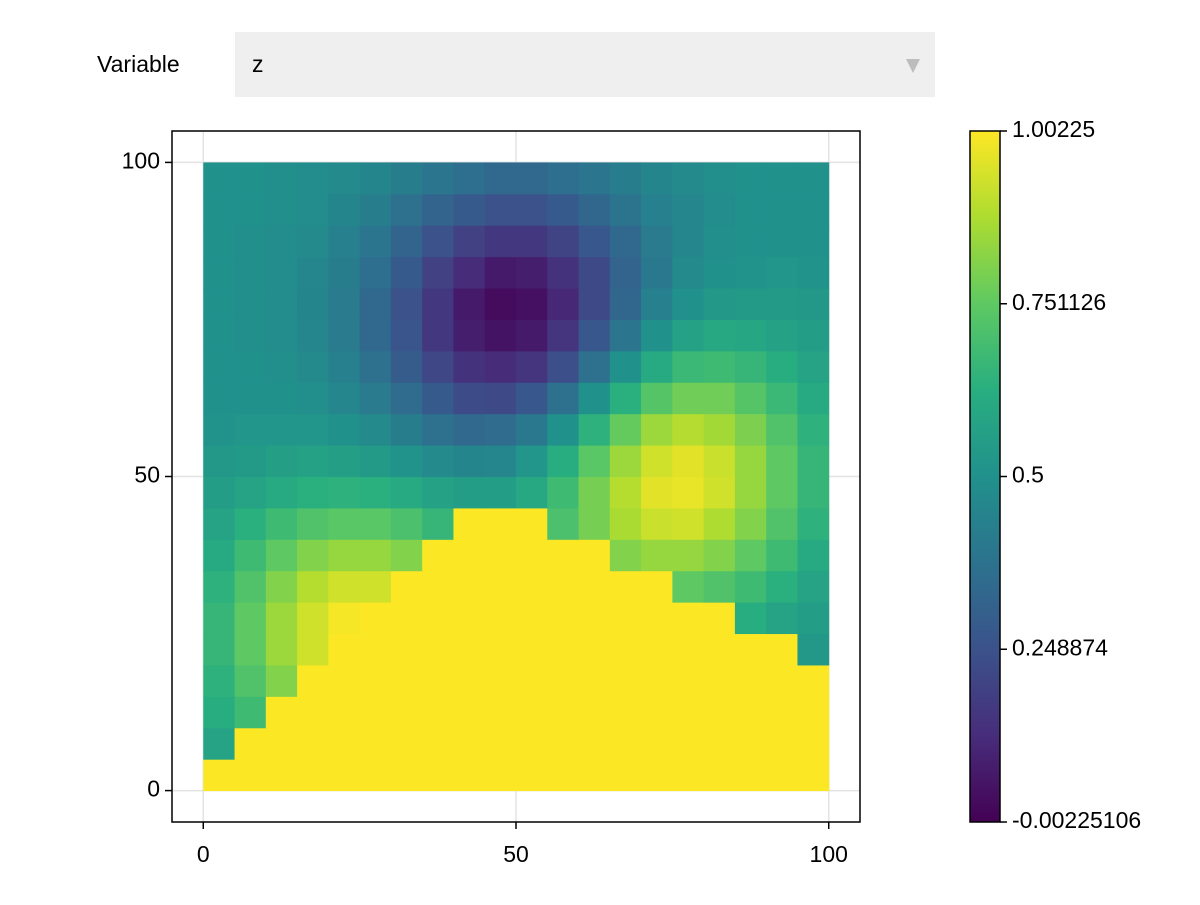 The height and width of the screenshot is (905, 1200). Describe the element at coordinates (258, 64) in the screenshot. I see `dropdown-value: z` at that location.